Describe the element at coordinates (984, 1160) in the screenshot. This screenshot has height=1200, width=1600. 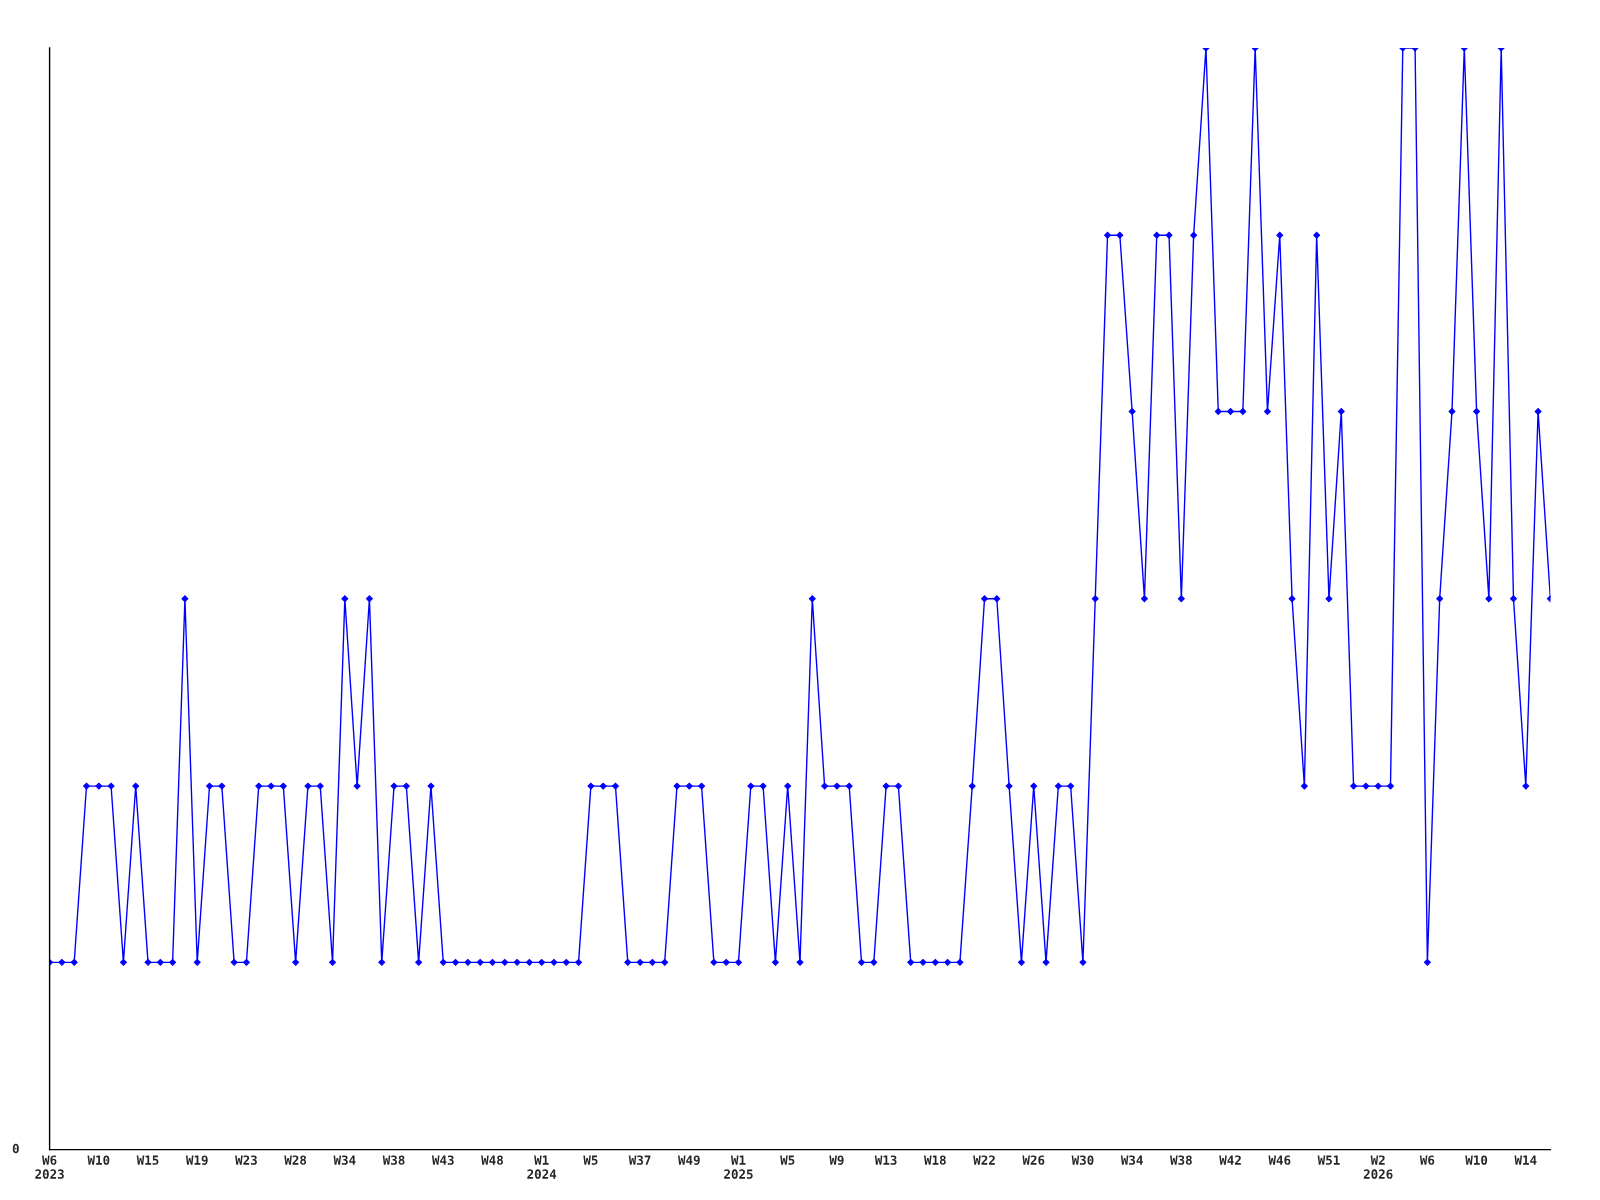
I see `x-tick-label: W22` at that location.